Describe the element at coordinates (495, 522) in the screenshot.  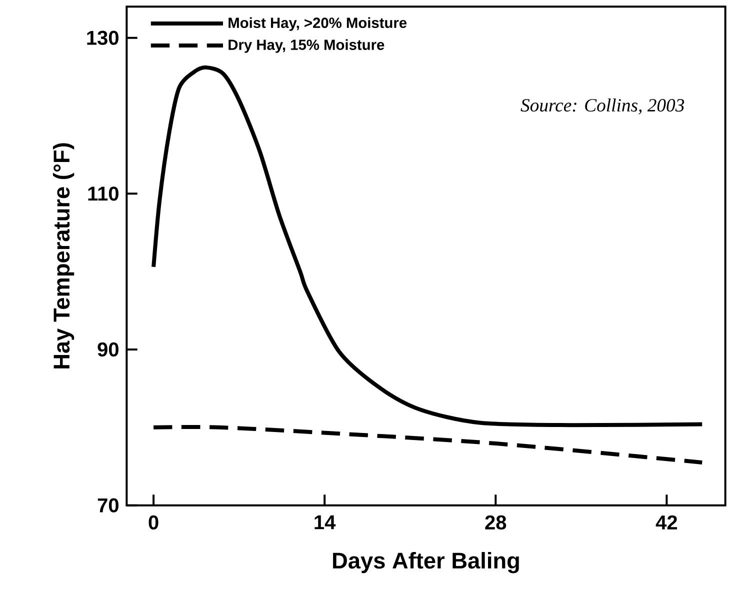
I see `x-tick-label: 28` at that location.